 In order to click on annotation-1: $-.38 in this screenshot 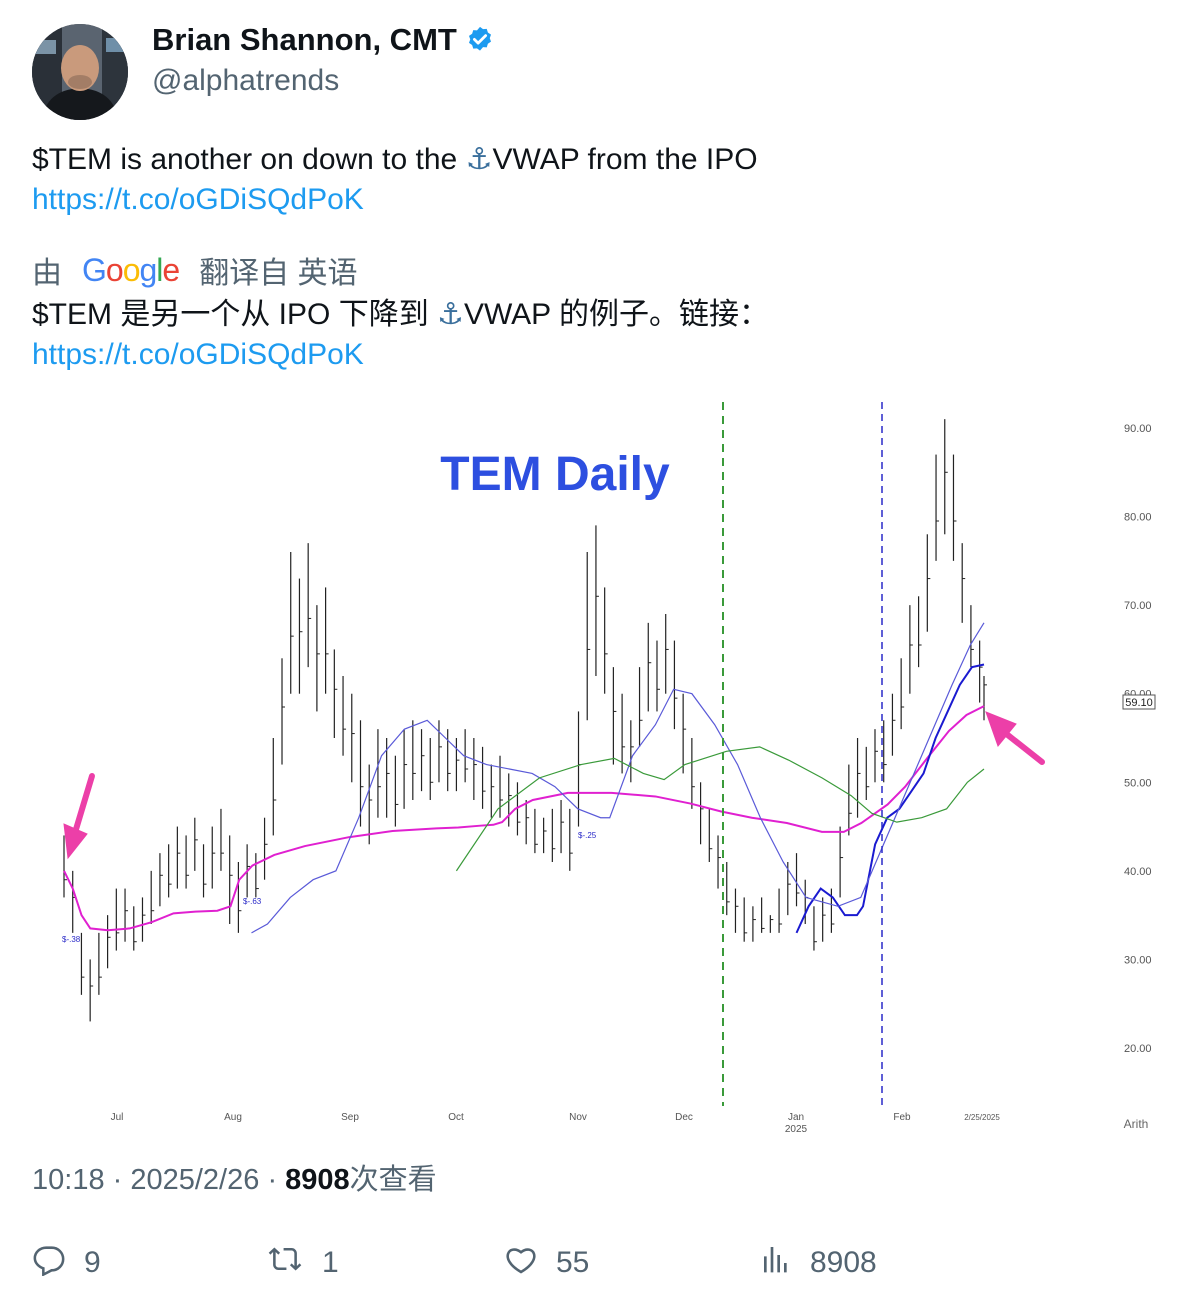, I will do `click(71, 939)`.